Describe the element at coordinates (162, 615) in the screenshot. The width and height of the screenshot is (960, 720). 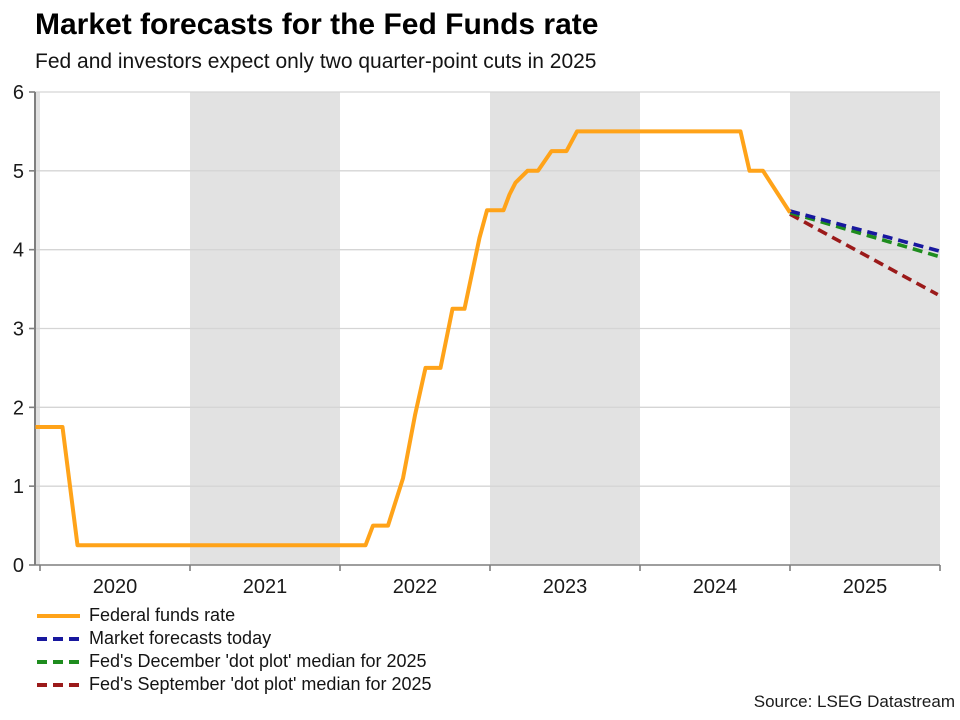
I see `legend-label: Federal funds rate` at that location.